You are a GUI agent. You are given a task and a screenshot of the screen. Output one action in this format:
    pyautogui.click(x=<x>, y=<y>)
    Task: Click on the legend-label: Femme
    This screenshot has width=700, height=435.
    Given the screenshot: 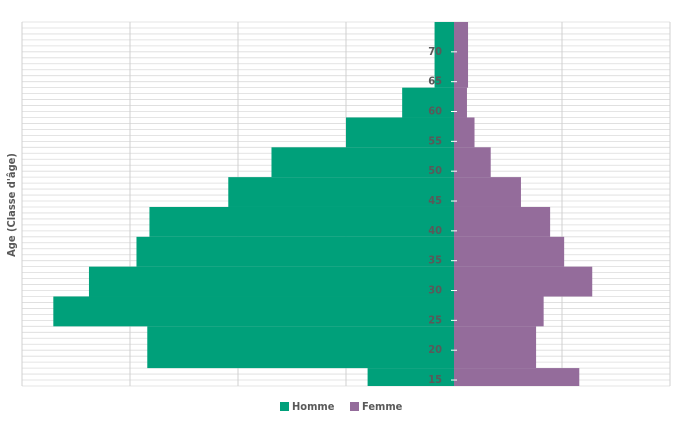 What is the action you would take?
    pyautogui.click(x=382, y=406)
    